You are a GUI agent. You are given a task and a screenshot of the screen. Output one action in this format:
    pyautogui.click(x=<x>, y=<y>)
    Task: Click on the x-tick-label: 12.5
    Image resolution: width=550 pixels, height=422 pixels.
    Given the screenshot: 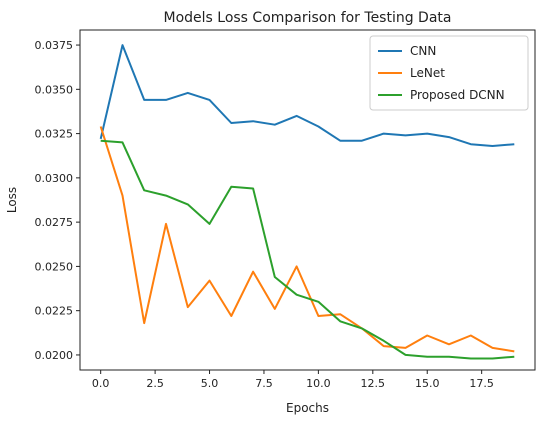 What is the action you would take?
    pyautogui.click(x=373, y=383)
    